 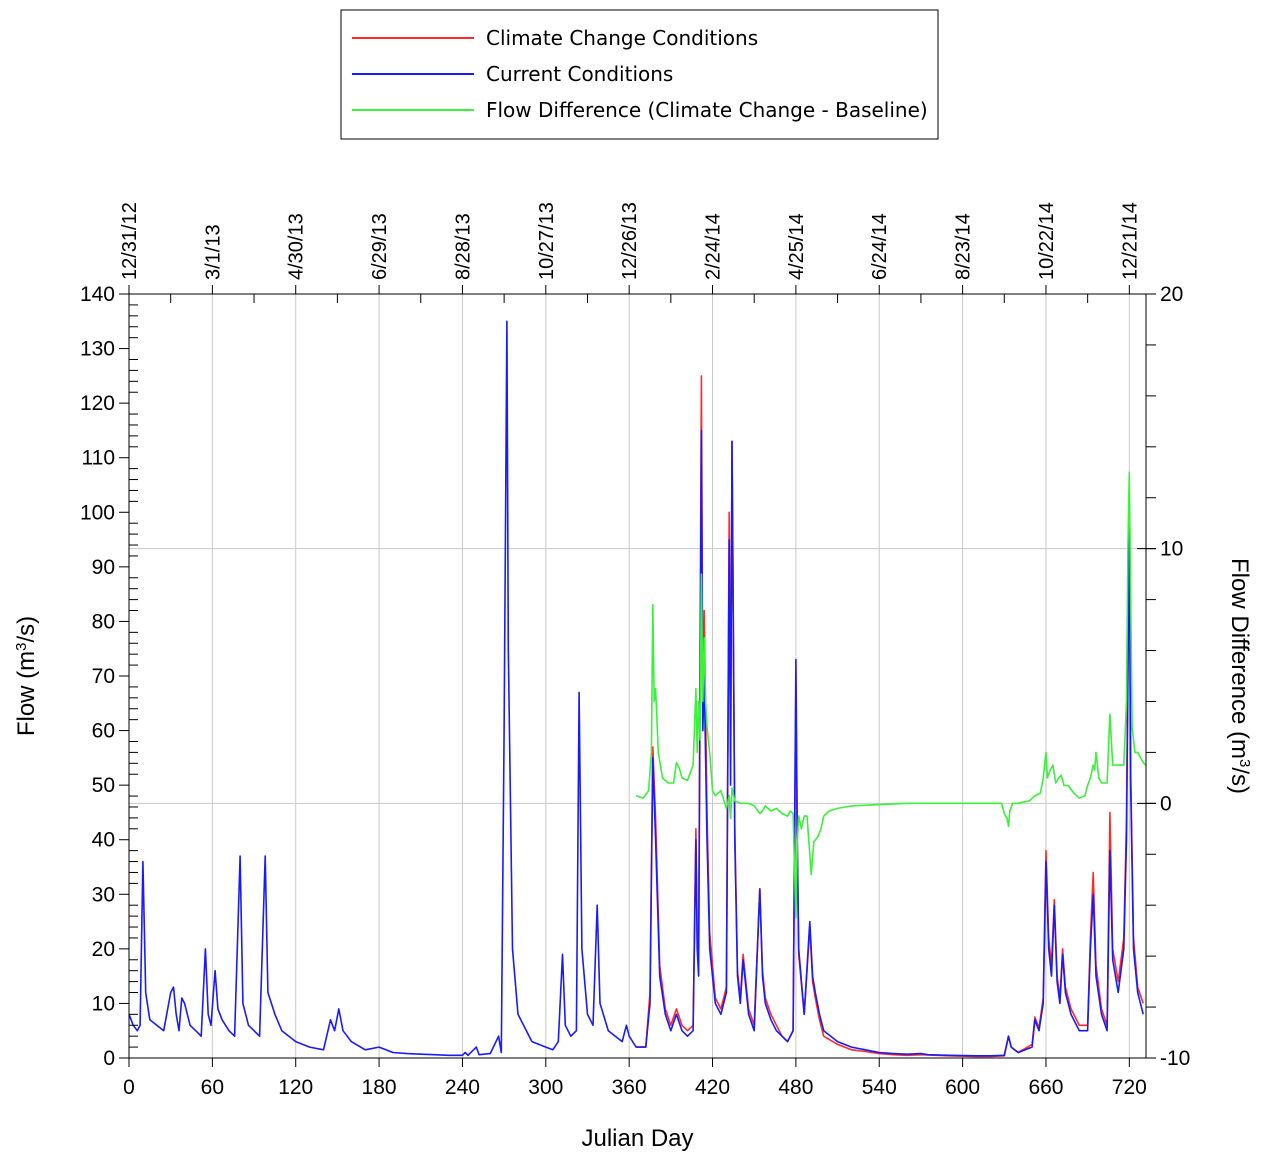 I want to click on y2-tick-label-10: 10, so click(x=1171, y=549).